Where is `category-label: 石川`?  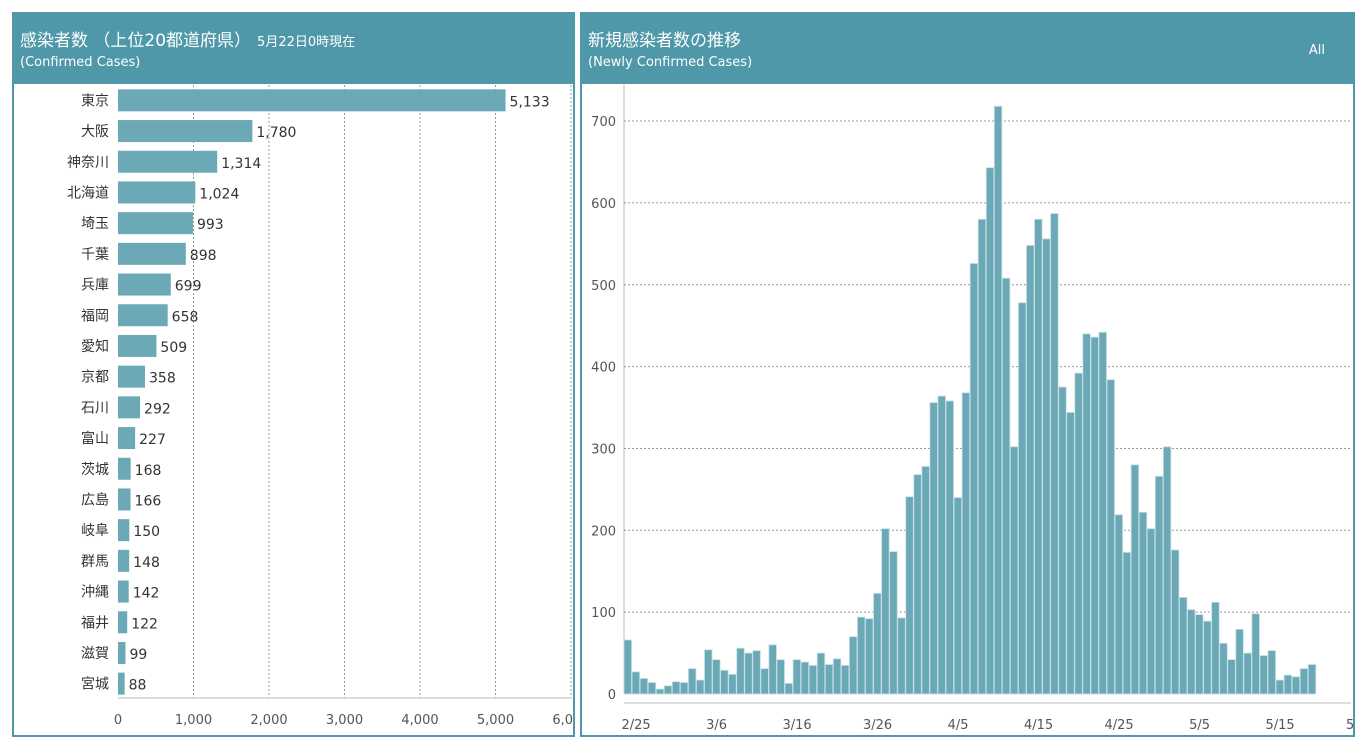
category-label: 石川 is located at coordinates (95, 408).